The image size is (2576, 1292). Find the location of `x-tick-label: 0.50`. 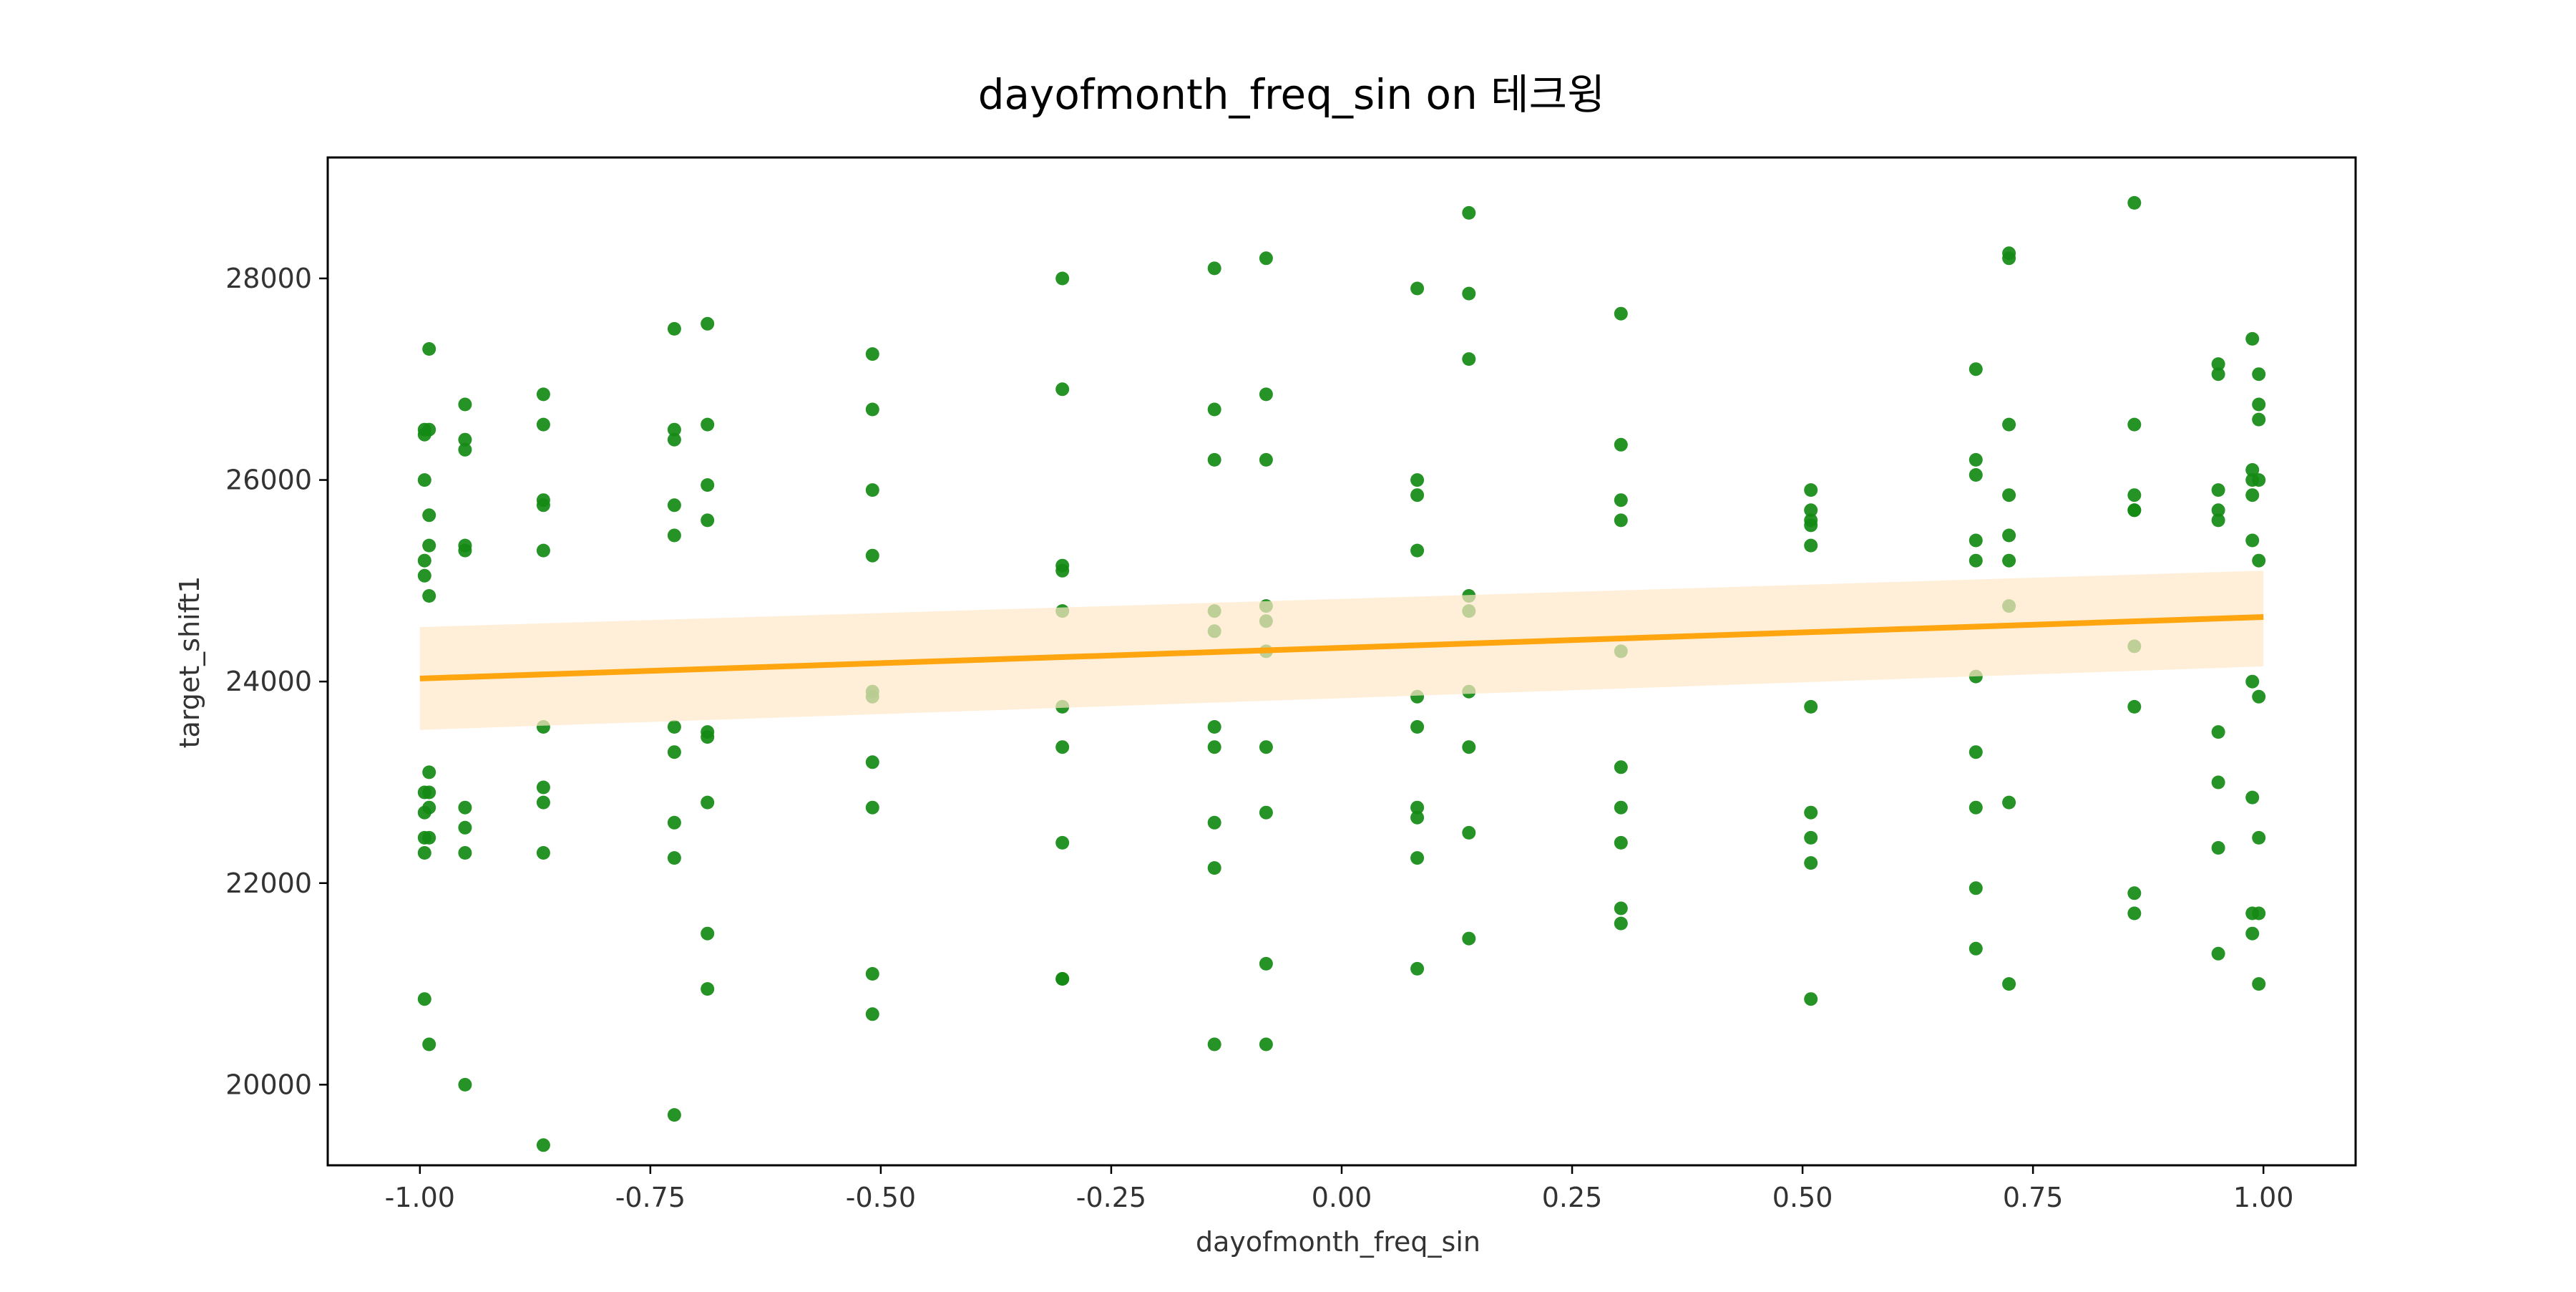

x-tick-label: 0.50 is located at coordinates (1802, 1197).